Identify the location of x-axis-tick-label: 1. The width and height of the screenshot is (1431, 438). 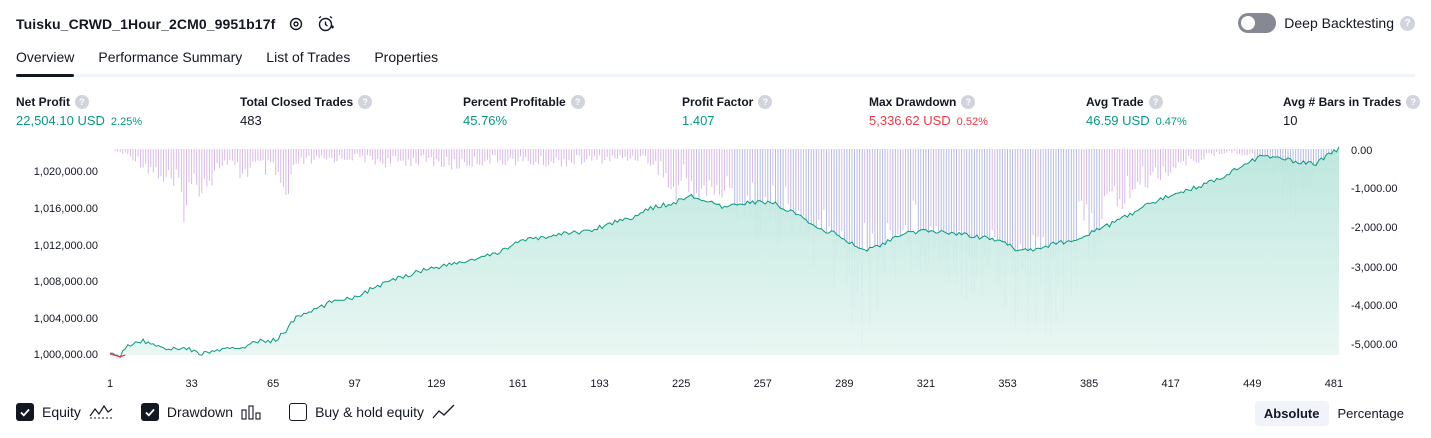
(110, 384).